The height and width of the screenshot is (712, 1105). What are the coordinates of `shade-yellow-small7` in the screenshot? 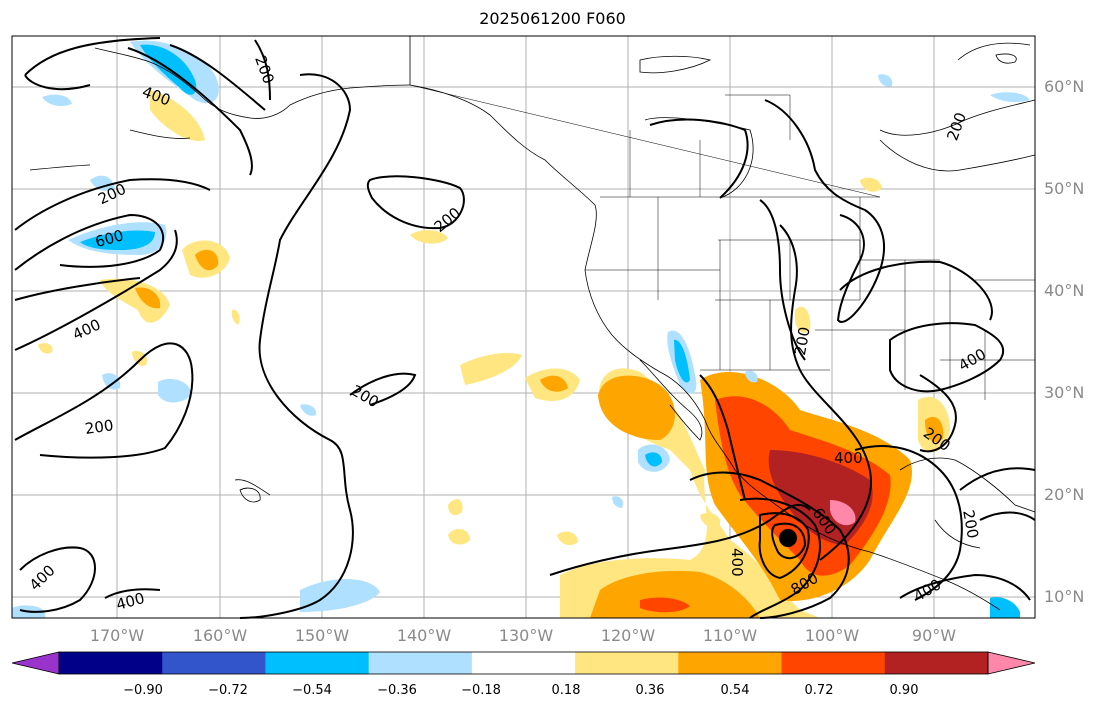 It's located at (45, 348).